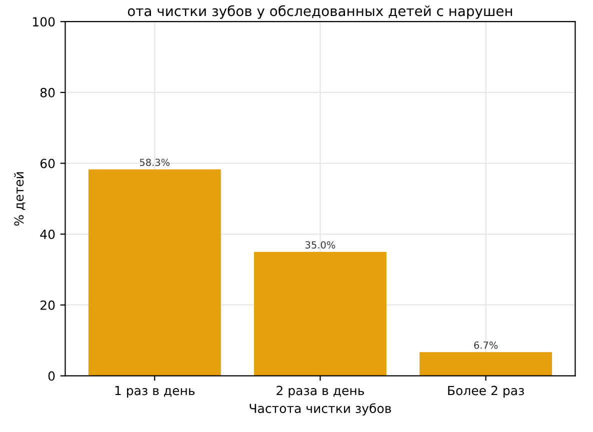 The image size is (593, 432). I want to click on y-tick-label: 100, so click(44, 22).